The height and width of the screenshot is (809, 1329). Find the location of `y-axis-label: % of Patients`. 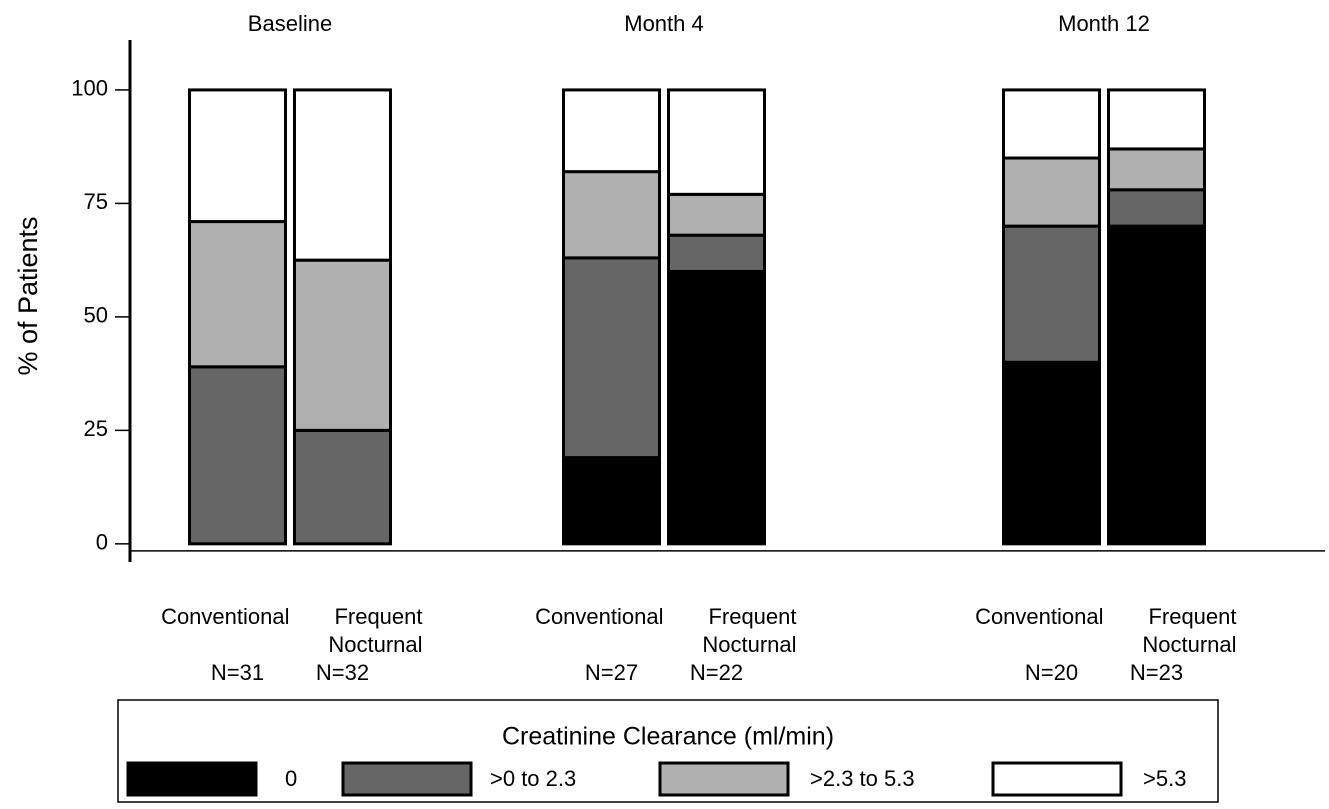

y-axis-label: % of Patients is located at coordinates (28, 295).